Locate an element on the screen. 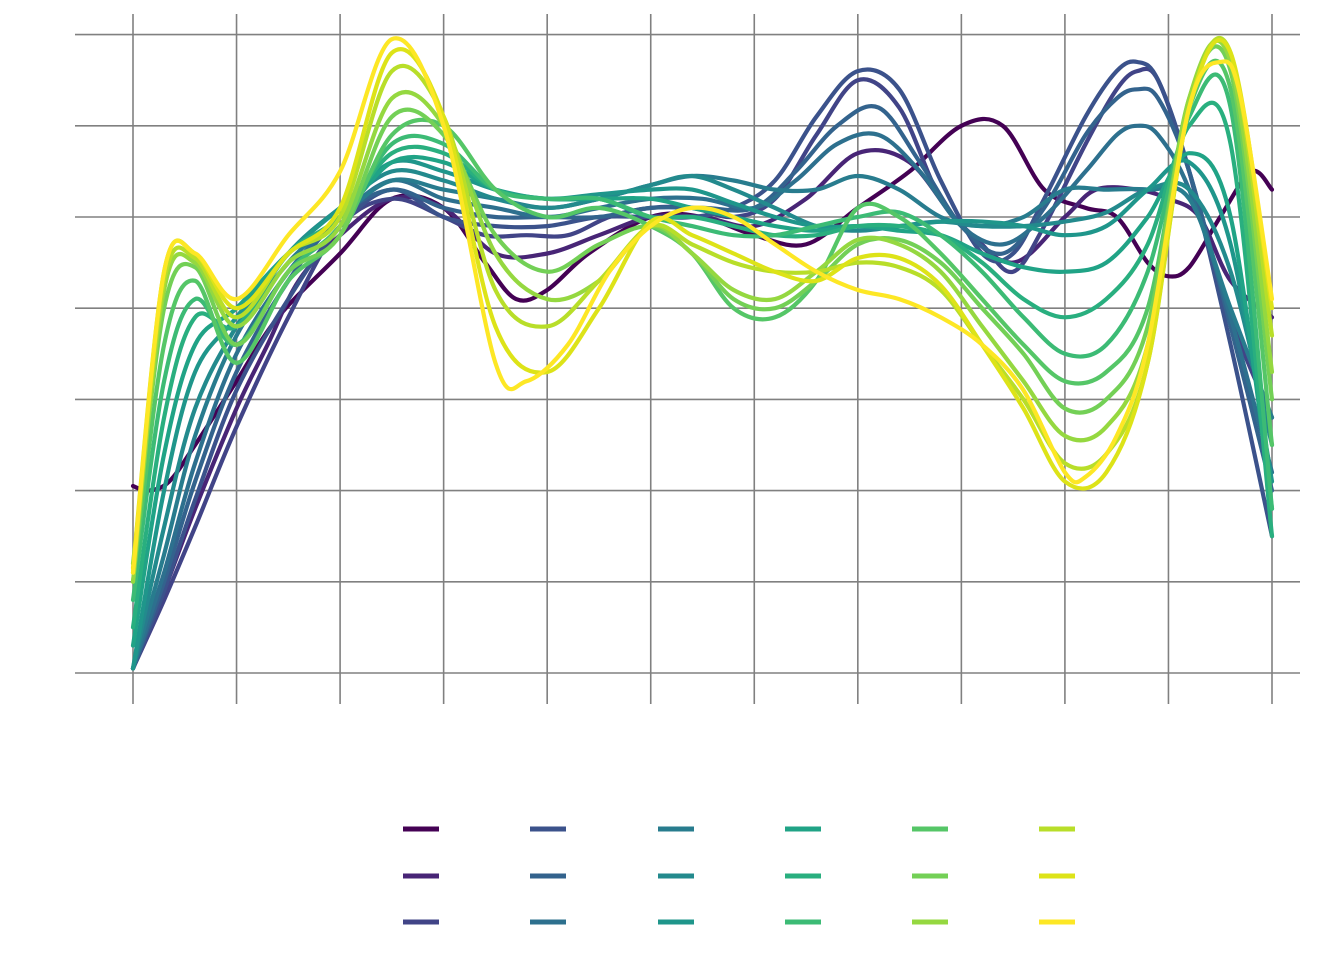 The height and width of the screenshot is (960, 1344). legend is located at coordinates (739, 875).